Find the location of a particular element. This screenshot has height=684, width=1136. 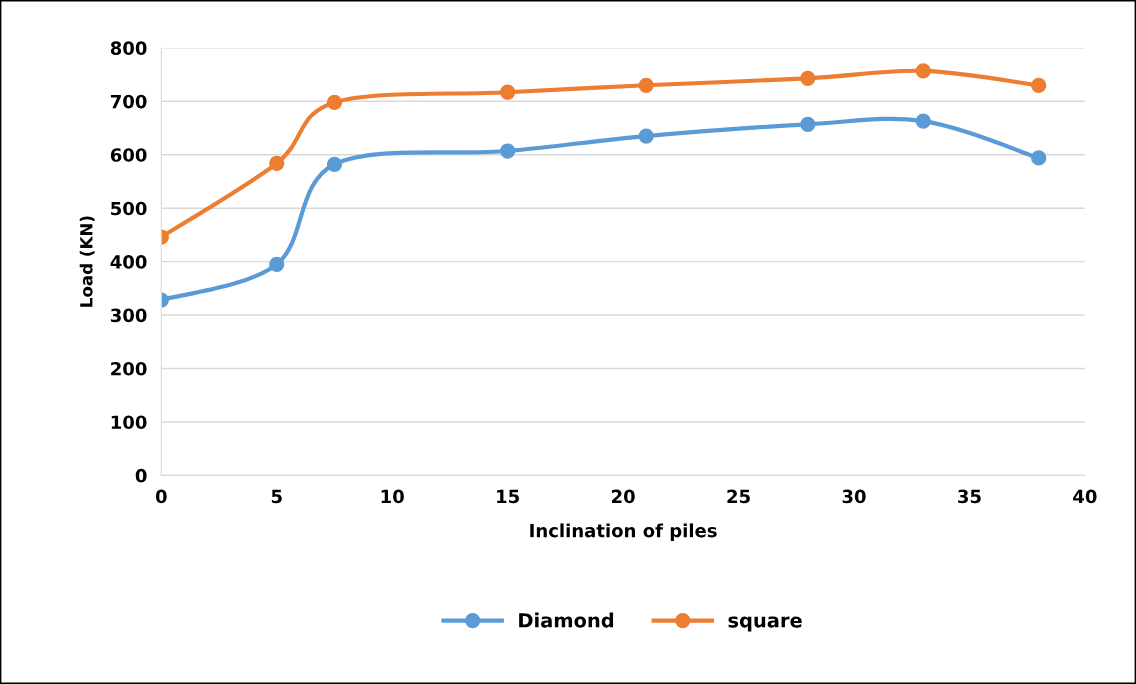

x-tick-label: 0 is located at coordinates (161, 496).